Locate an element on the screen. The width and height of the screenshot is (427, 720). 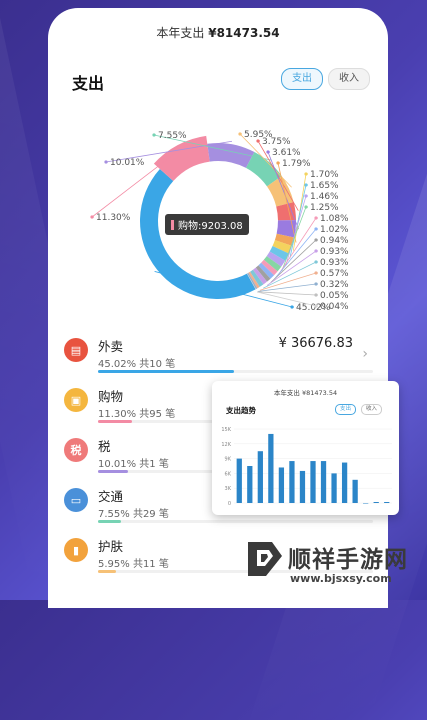
tax-icon: 税 is located at coordinates (76, 450).